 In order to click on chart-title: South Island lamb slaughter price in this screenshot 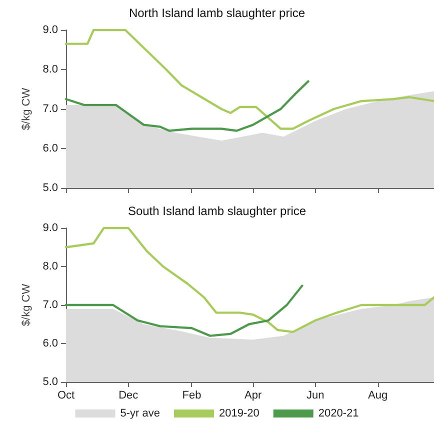, I will do `click(217, 211)`.